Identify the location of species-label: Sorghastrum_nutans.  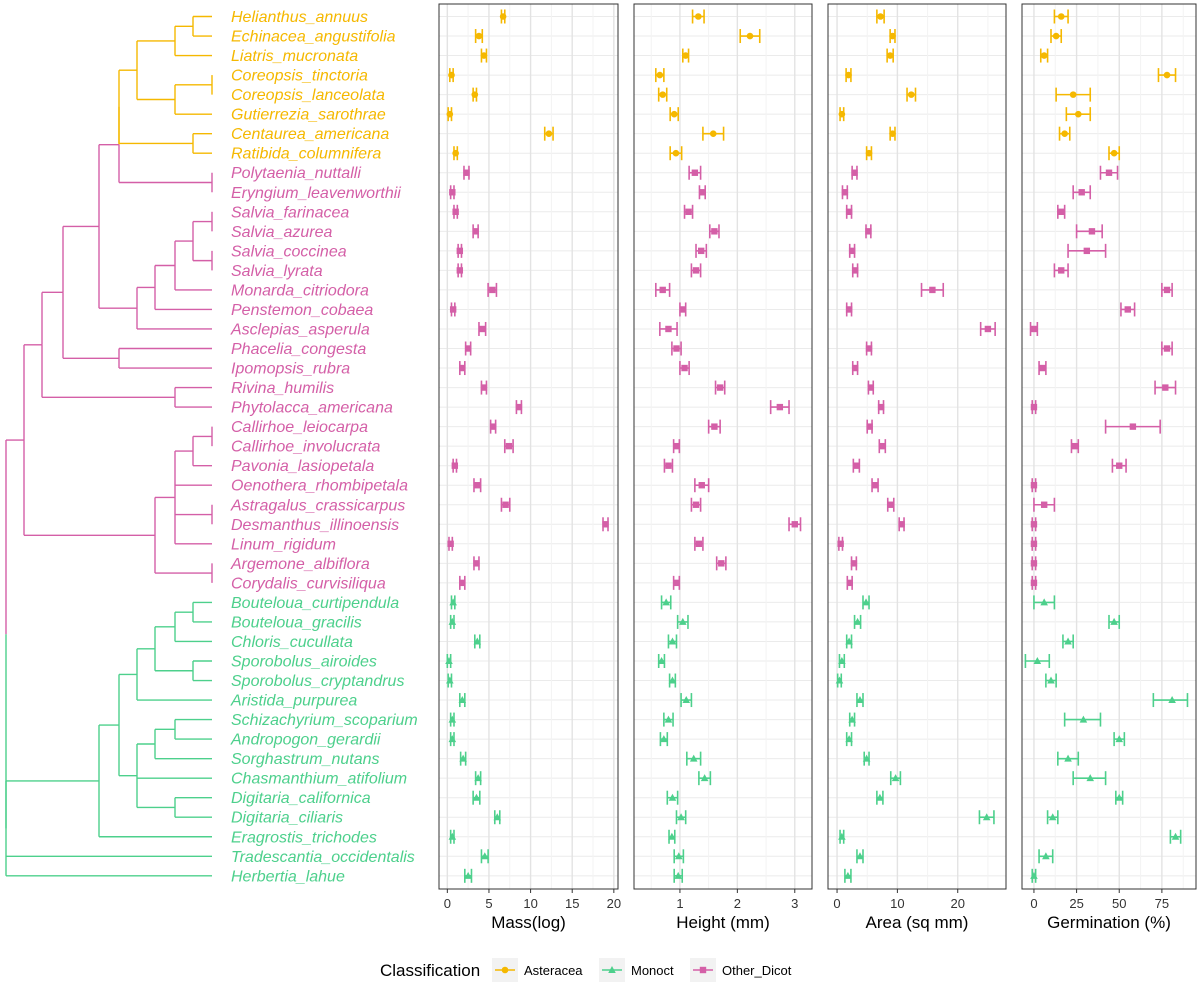
(305, 759).